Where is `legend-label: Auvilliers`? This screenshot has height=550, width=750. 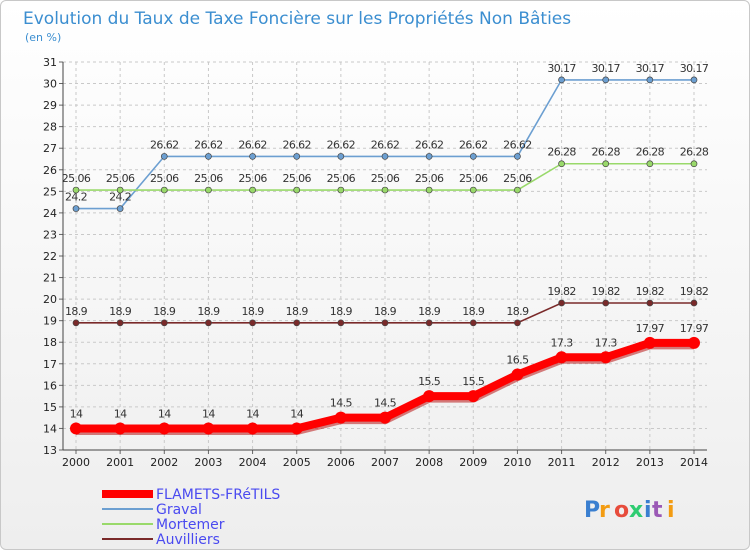 legend-label: Auvilliers is located at coordinates (188, 540).